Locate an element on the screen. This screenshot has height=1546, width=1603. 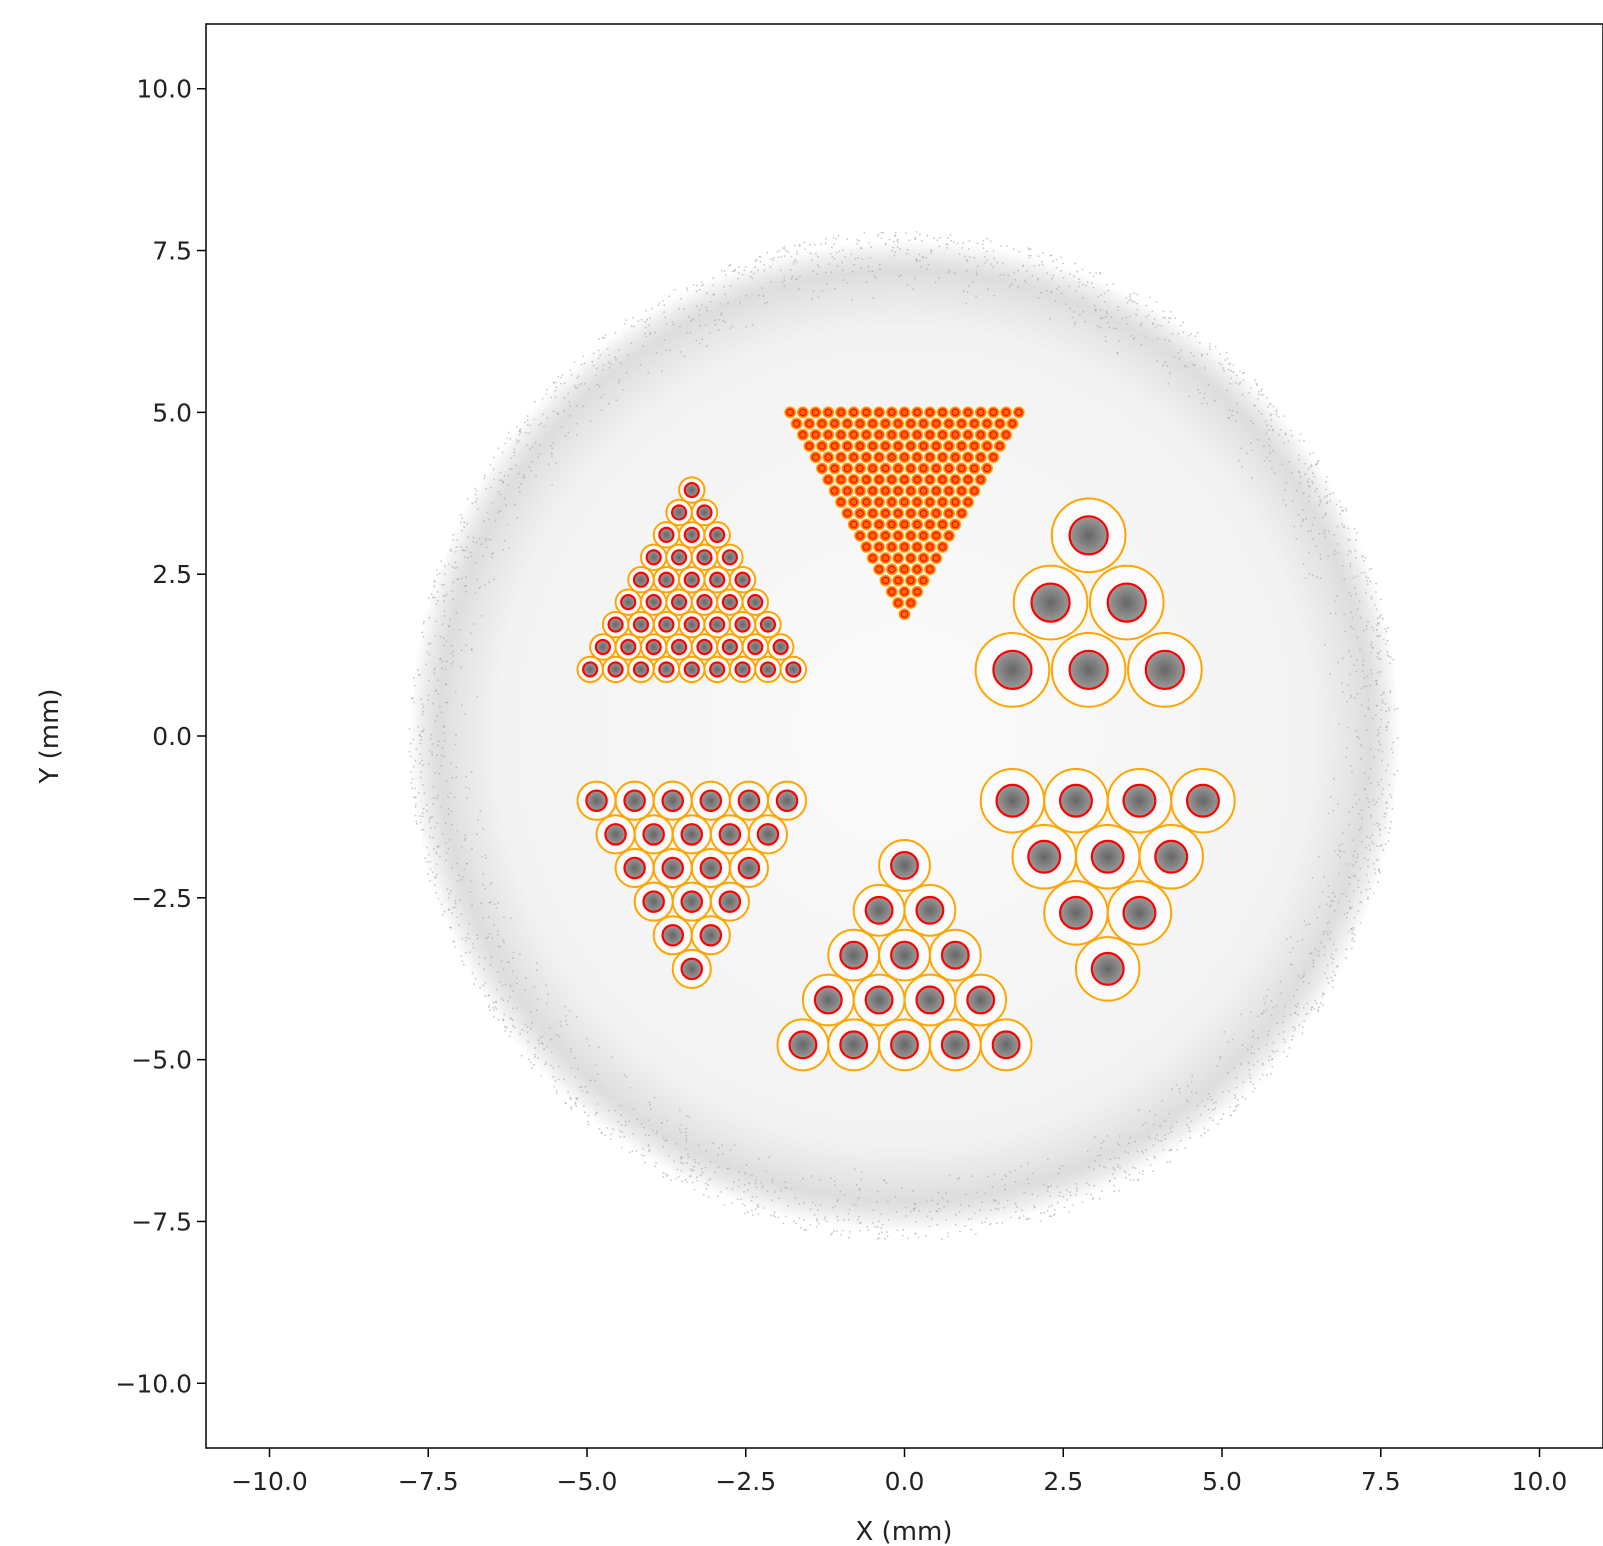
x-axis-label: X (mm) is located at coordinates (903, 1531).